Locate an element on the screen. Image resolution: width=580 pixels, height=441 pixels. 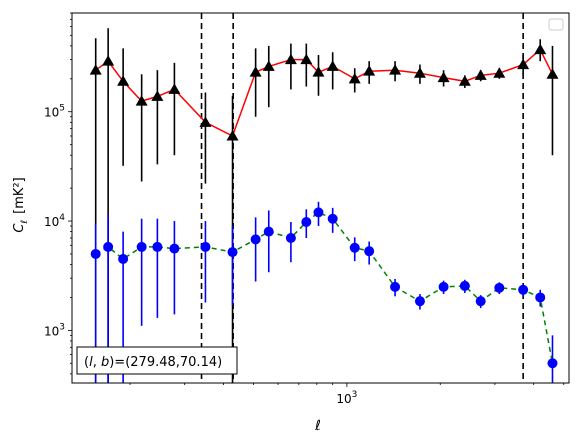
y-axis-label: Cℓ[mK²] is located at coordinates (21, 204).